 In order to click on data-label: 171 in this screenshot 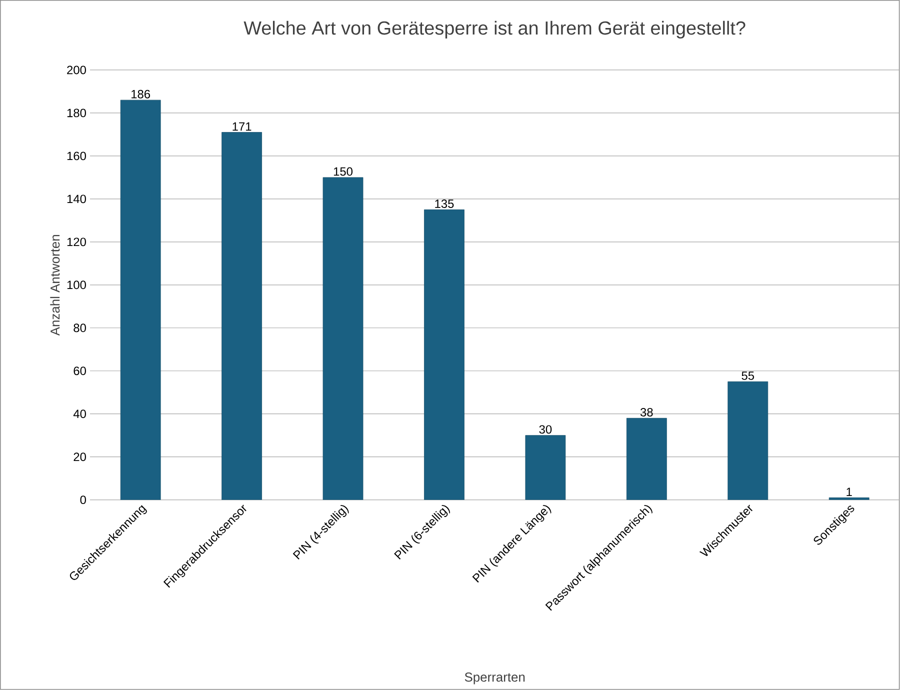, I will do `click(242, 126)`.